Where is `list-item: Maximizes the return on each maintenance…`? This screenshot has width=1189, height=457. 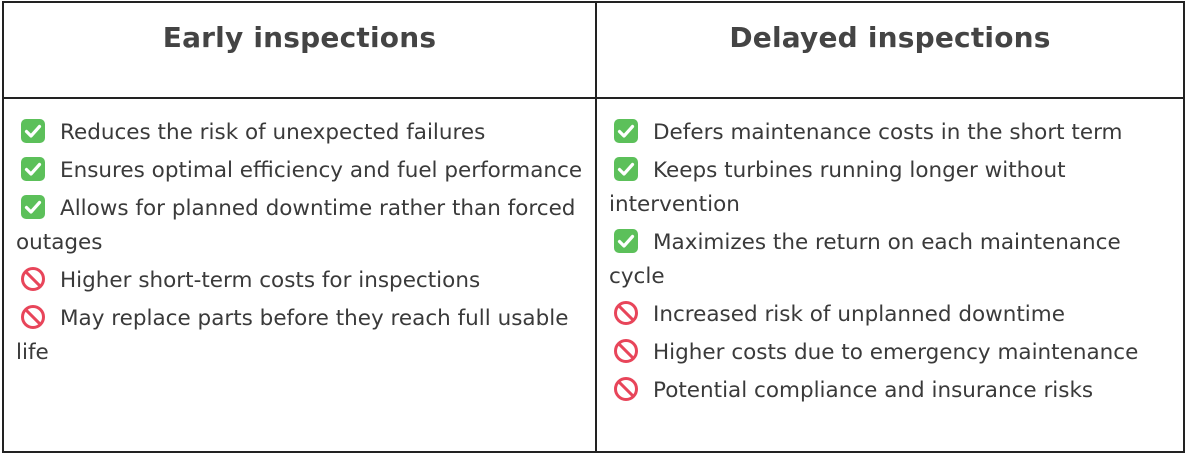 list-item: Maximizes the return on each maintenance… is located at coordinates (891, 260).